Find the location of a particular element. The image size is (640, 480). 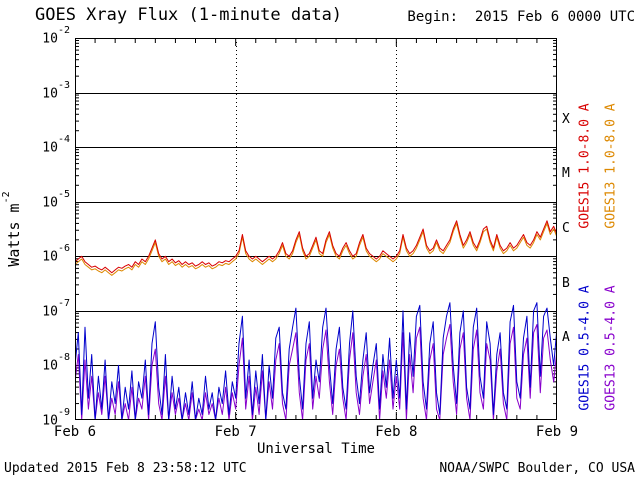

y-tick-label: 10⁻³ is located at coordinates (56, 90).